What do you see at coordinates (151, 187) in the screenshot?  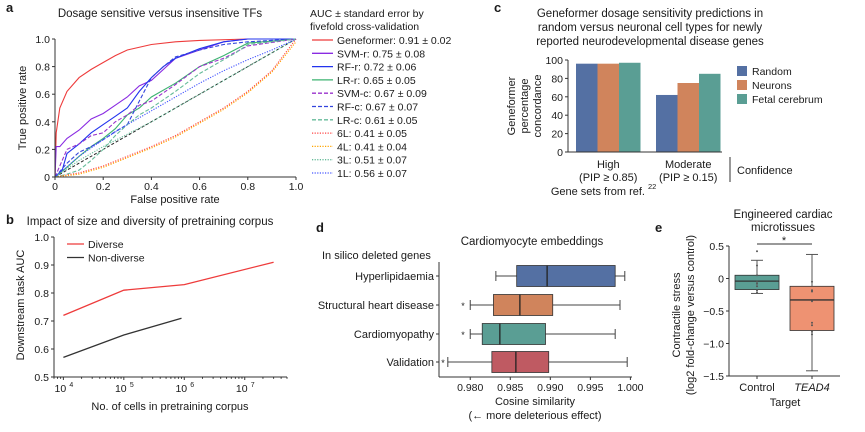 I see `panel-a-x-tick-label: 0.4` at bounding box center [151, 187].